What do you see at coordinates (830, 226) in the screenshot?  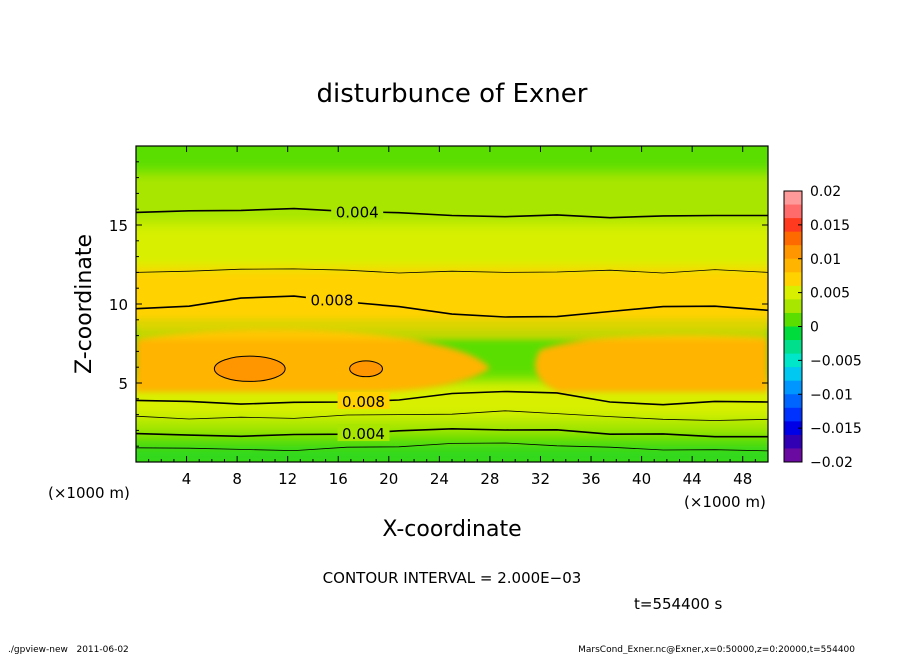 I see `colorbar-label: 0.015` at bounding box center [830, 226].